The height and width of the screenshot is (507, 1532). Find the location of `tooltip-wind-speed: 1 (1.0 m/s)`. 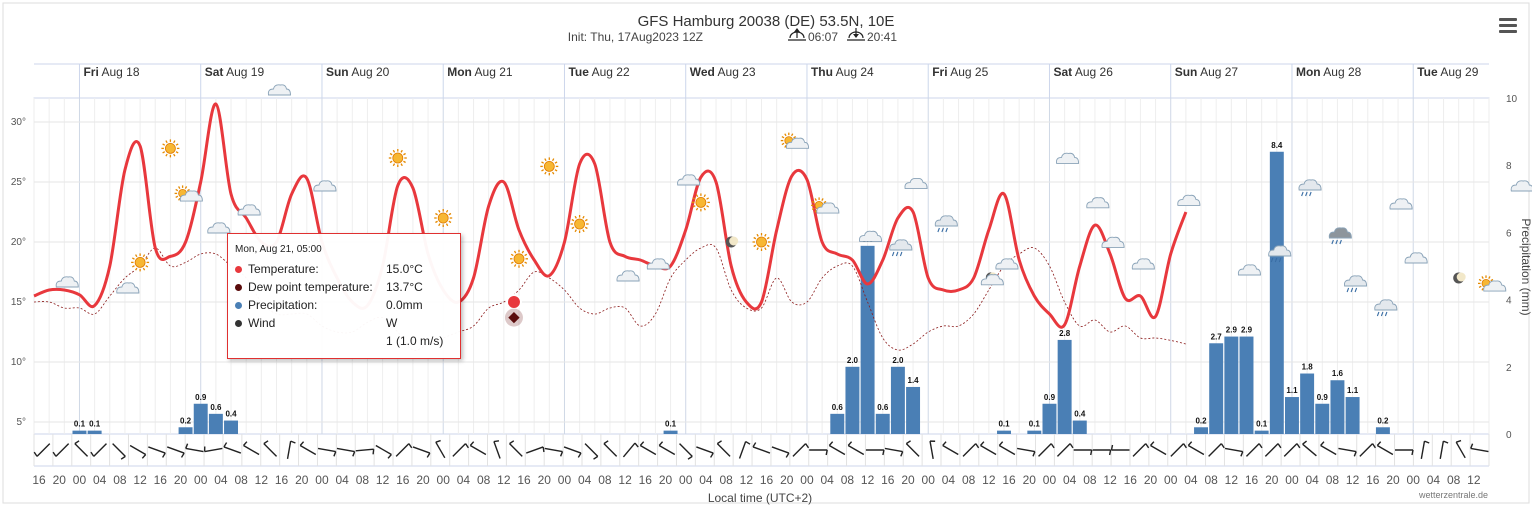

tooltip-wind-speed: 1 (1.0 m/s) is located at coordinates (415, 341).